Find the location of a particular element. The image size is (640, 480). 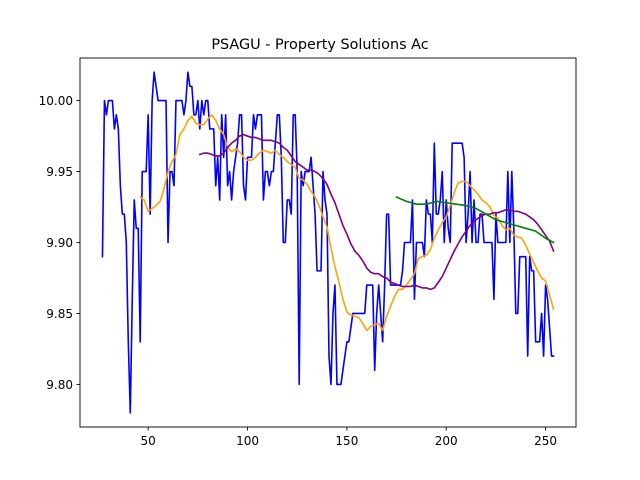

y-axis: 9.80 9.85 9.90 9.95 10.00 is located at coordinates (59, 243).